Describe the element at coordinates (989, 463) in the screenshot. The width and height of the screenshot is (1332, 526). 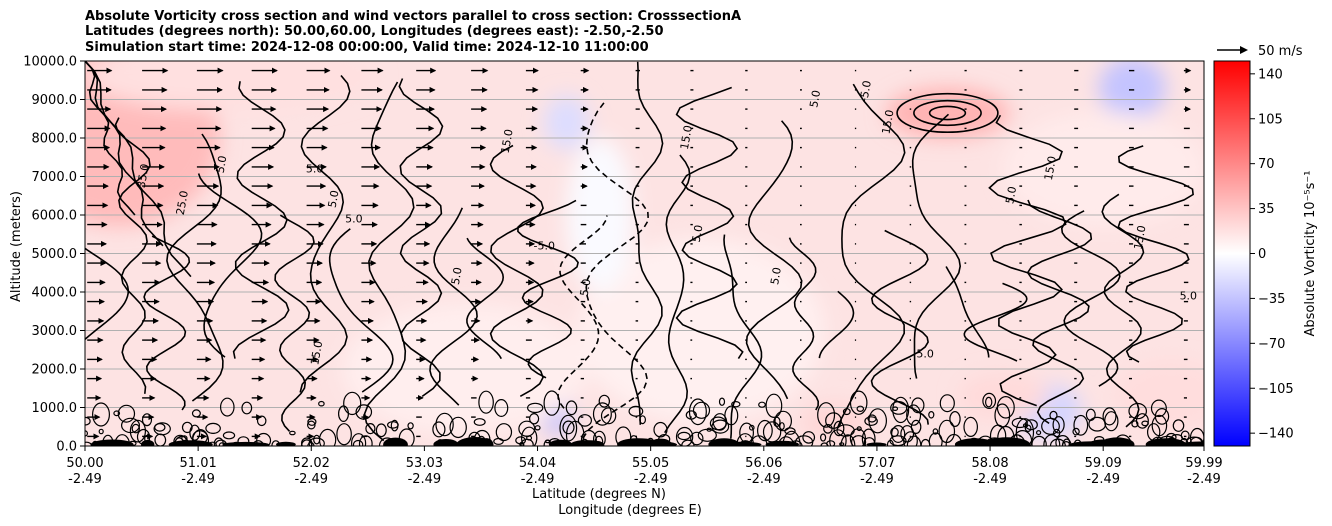
I see `x-tick-label-lat: 58.08` at that location.